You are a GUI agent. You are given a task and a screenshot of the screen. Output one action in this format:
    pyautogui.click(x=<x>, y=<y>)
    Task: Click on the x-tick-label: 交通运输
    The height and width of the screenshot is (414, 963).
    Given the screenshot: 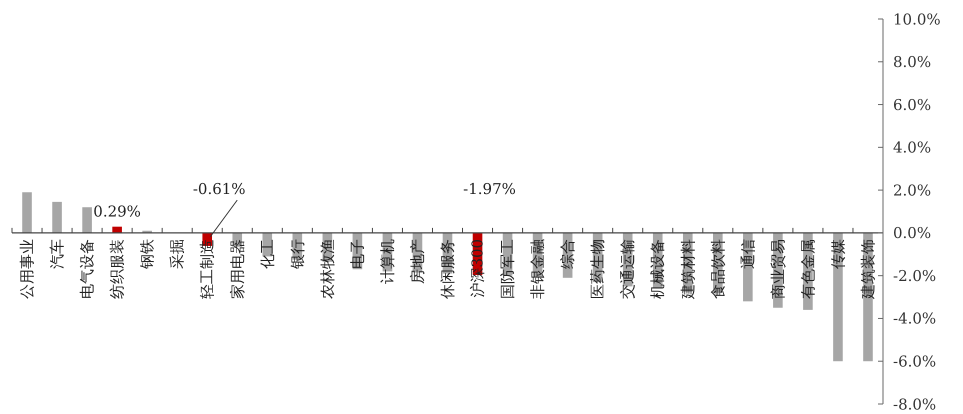 What is the action you would take?
    pyautogui.click(x=627, y=268)
    